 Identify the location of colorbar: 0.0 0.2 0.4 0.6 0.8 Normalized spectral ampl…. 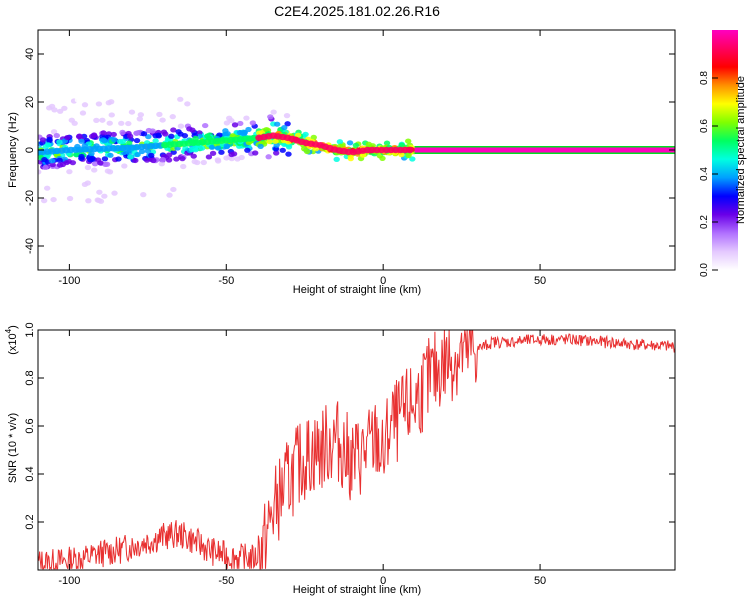
(723, 153).